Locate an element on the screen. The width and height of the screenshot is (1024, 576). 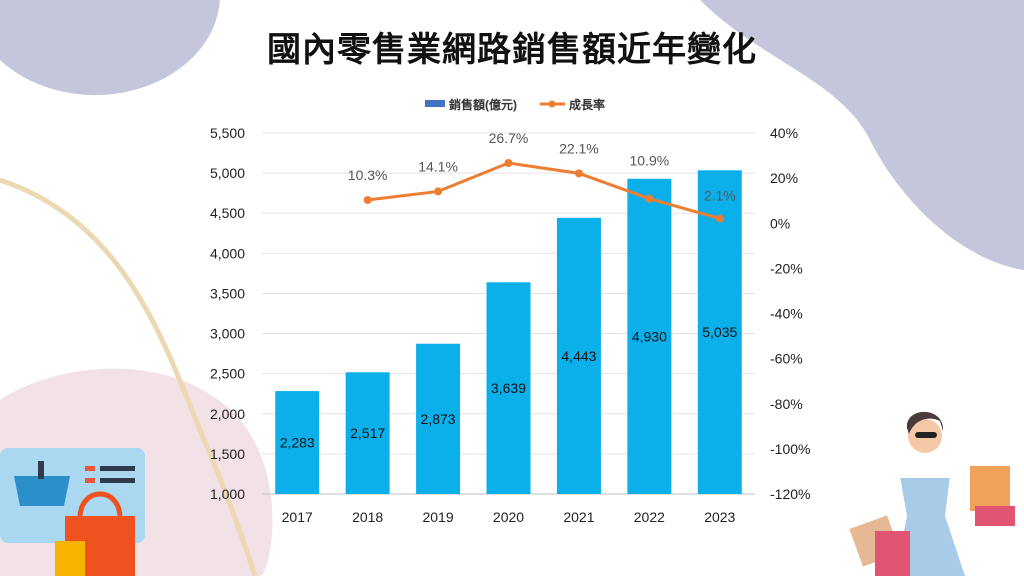
legend-line-label: 成長率 is located at coordinates (587, 104).